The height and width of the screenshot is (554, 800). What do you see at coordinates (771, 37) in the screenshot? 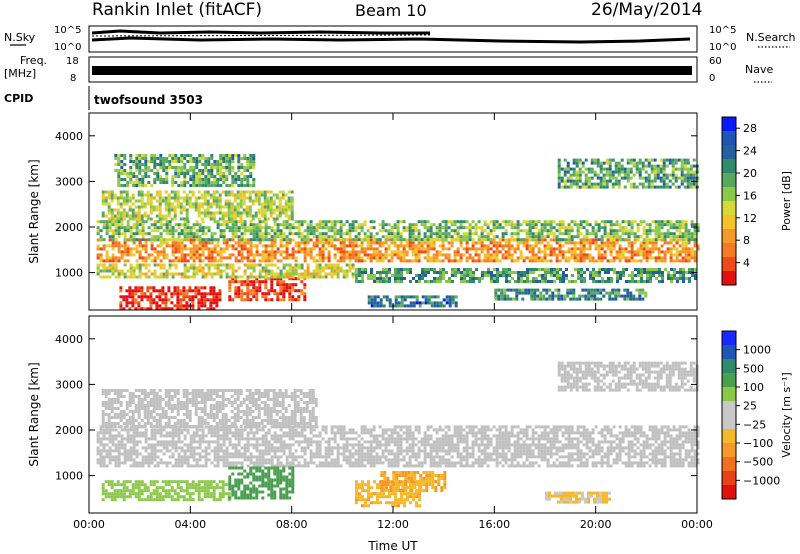
I see `nsearch-label: N.Search` at bounding box center [771, 37].